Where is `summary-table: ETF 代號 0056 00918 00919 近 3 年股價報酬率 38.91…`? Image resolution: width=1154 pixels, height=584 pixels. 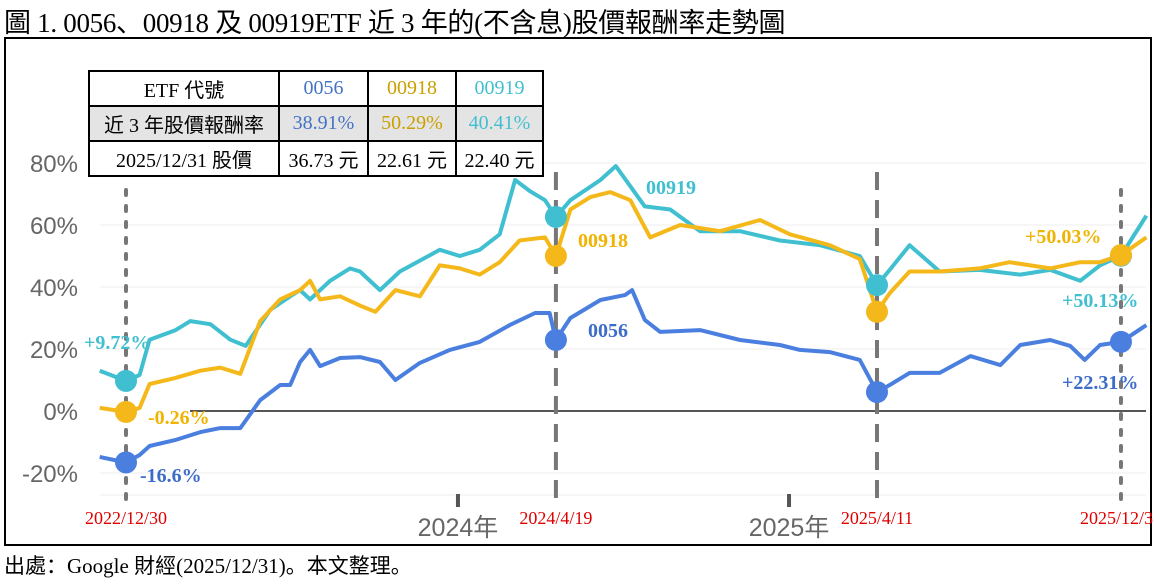 summary-table: ETF 代號 0056 00918 00919 近 3 年股價報酬率 38.91… is located at coordinates (316, 123).